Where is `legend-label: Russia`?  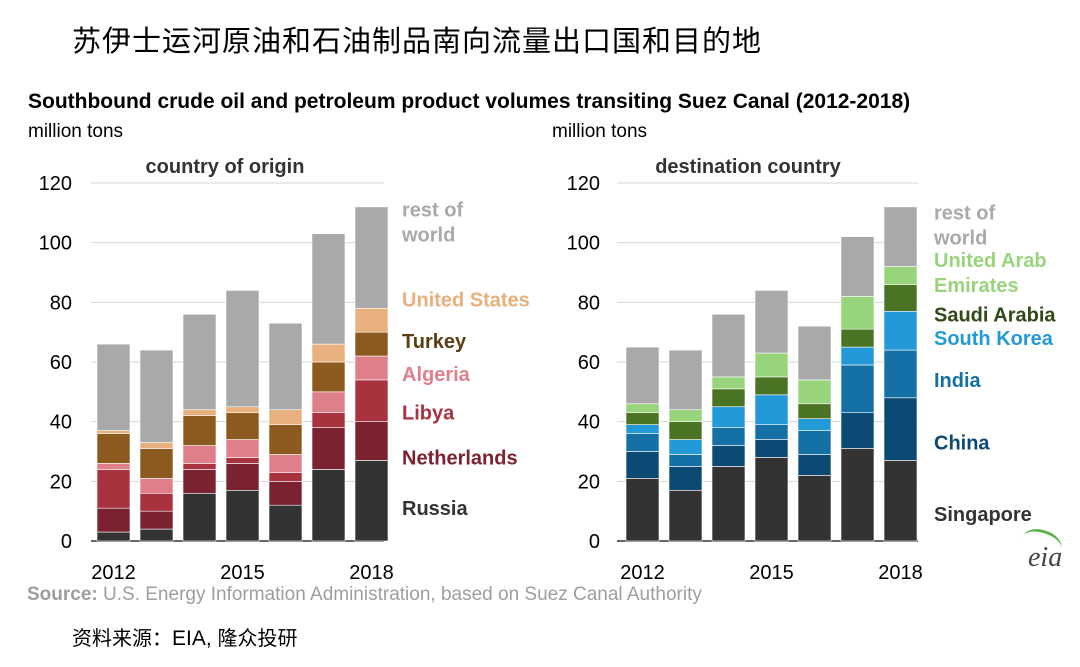
legend-label: Russia is located at coordinates (435, 509).